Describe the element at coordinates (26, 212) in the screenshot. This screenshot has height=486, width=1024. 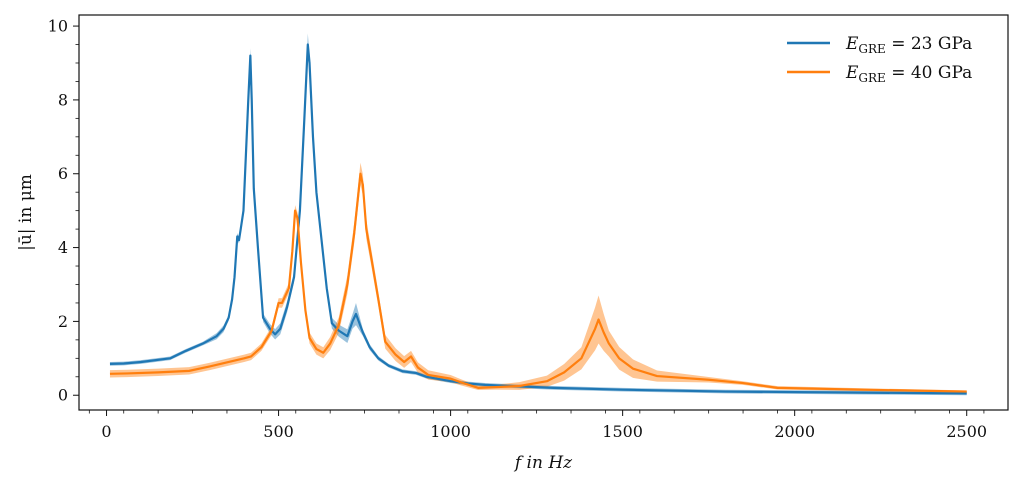
I see `y-axis-label: |ū| in μm` at that location.